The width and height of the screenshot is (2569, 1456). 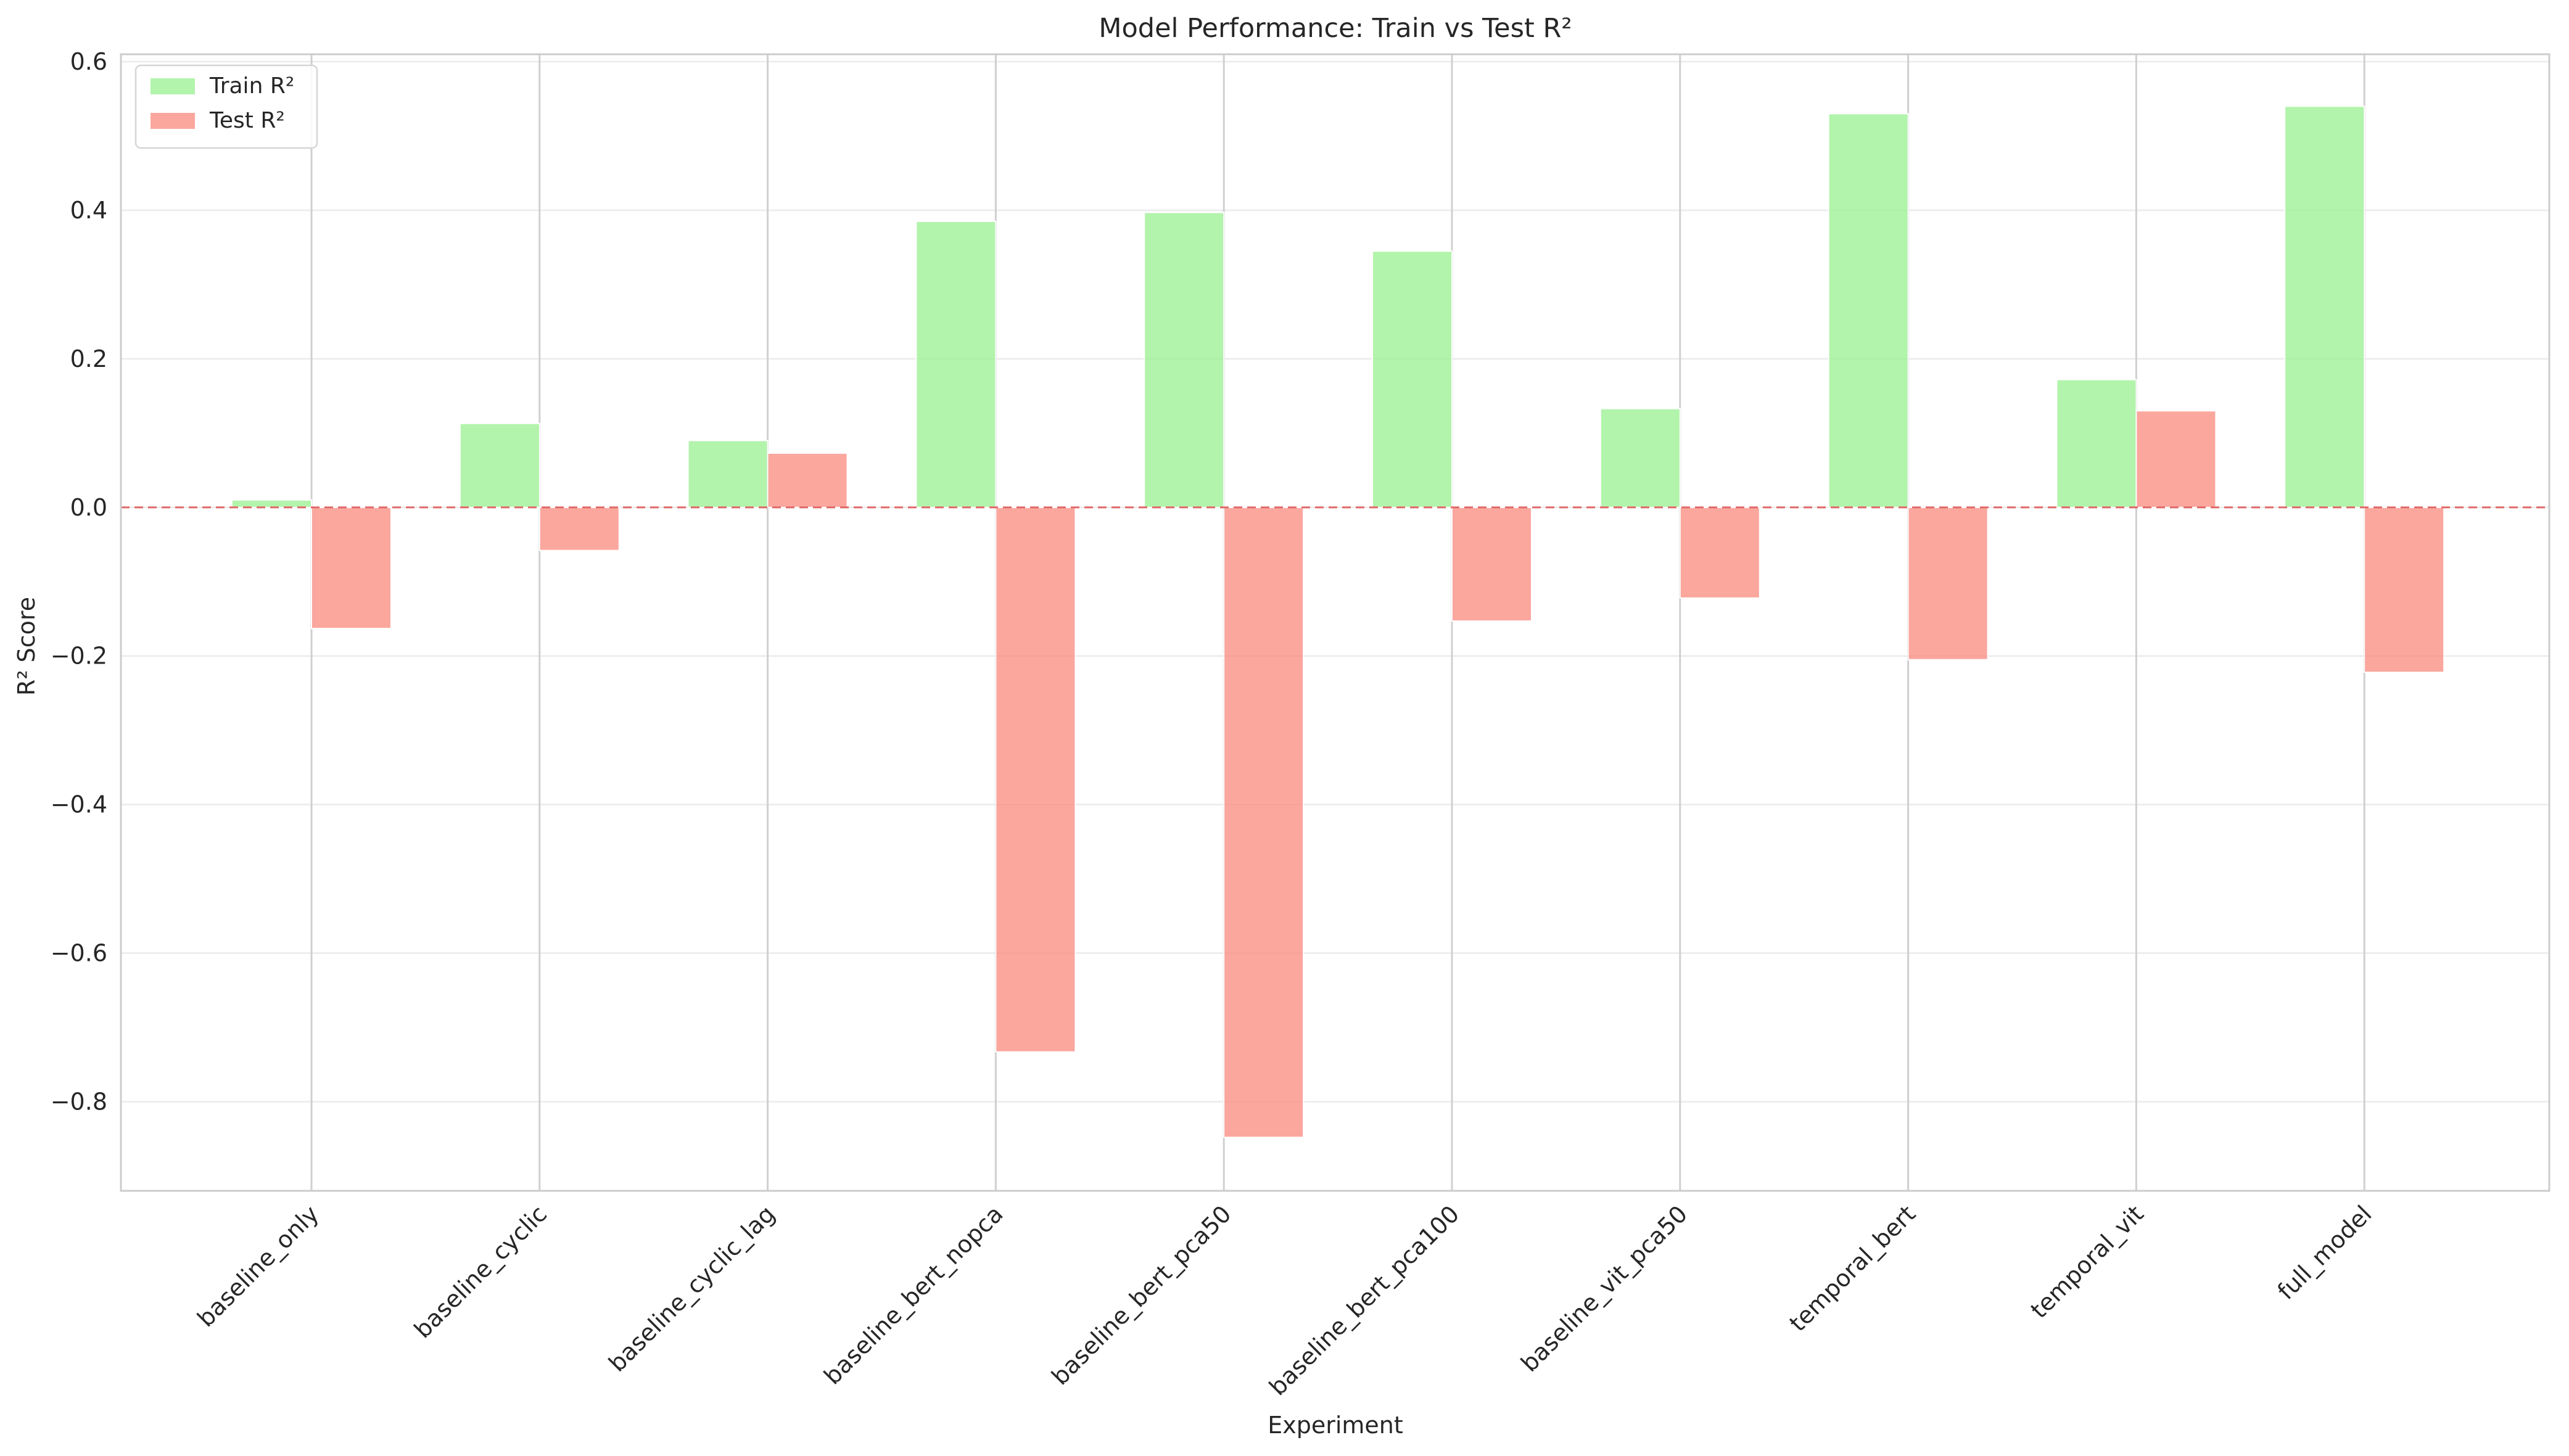 I want to click on x-tick-label: baseline_bert_pca50, so click(x=1141, y=1295).